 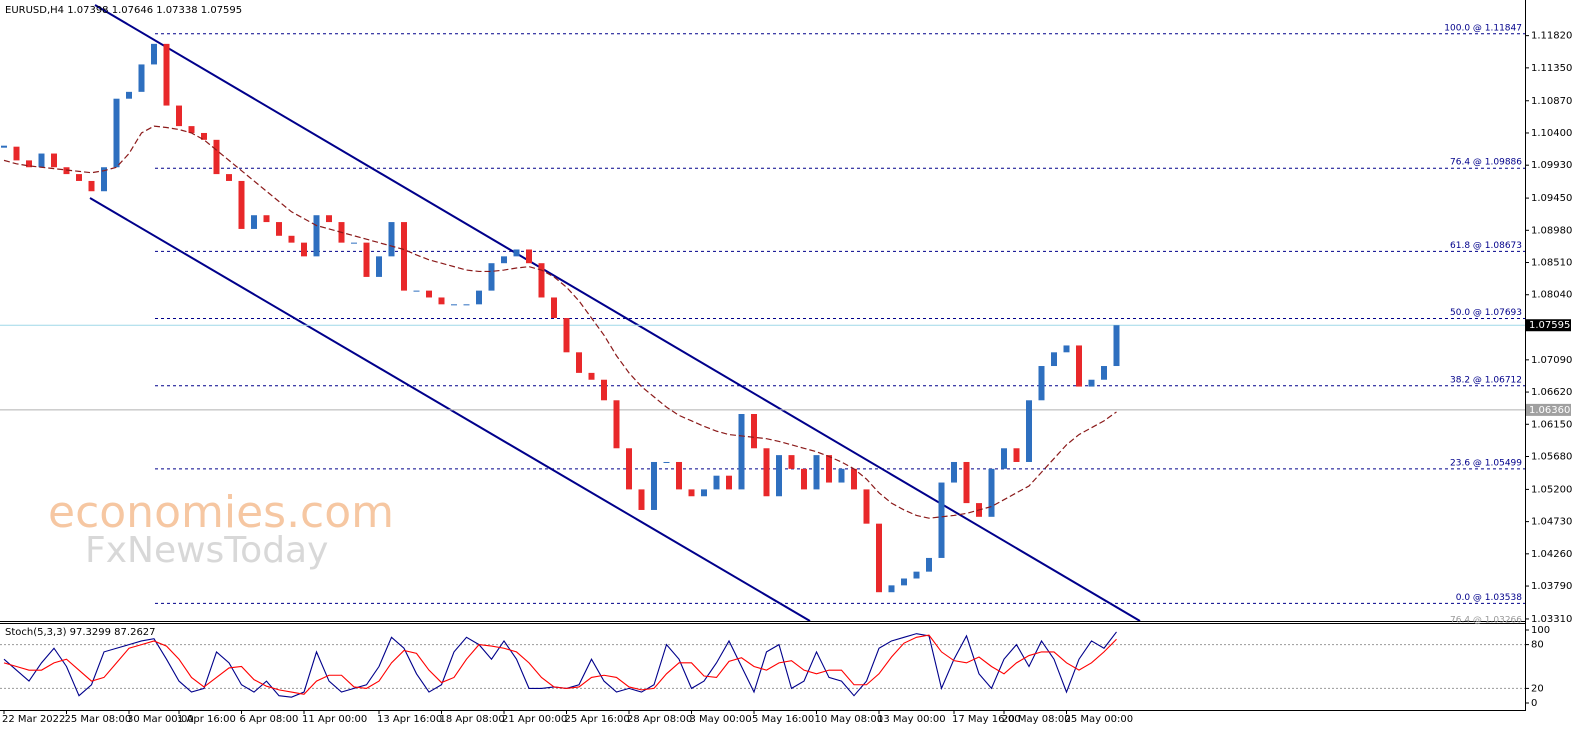 What do you see at coordinates (1551, 489) in the screenshot?
I see `y-tick-label: 1.05200` at bounding box center [1551, 489].